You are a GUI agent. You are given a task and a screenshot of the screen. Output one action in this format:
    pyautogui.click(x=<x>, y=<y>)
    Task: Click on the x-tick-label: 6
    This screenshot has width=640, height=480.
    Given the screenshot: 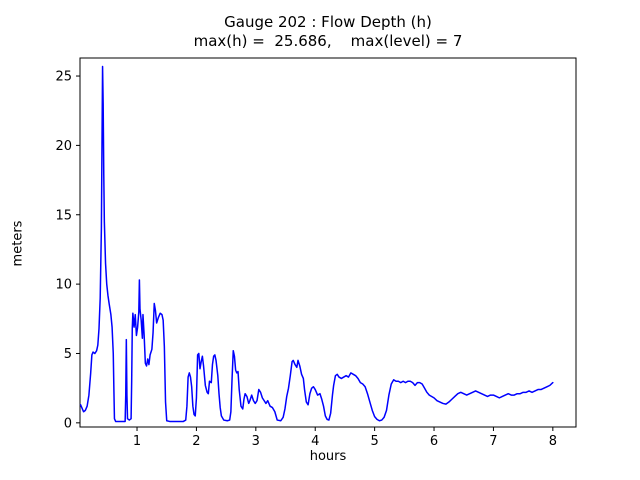 What is the action you would take?
    pyautogui.click(x=434, y=441)
    